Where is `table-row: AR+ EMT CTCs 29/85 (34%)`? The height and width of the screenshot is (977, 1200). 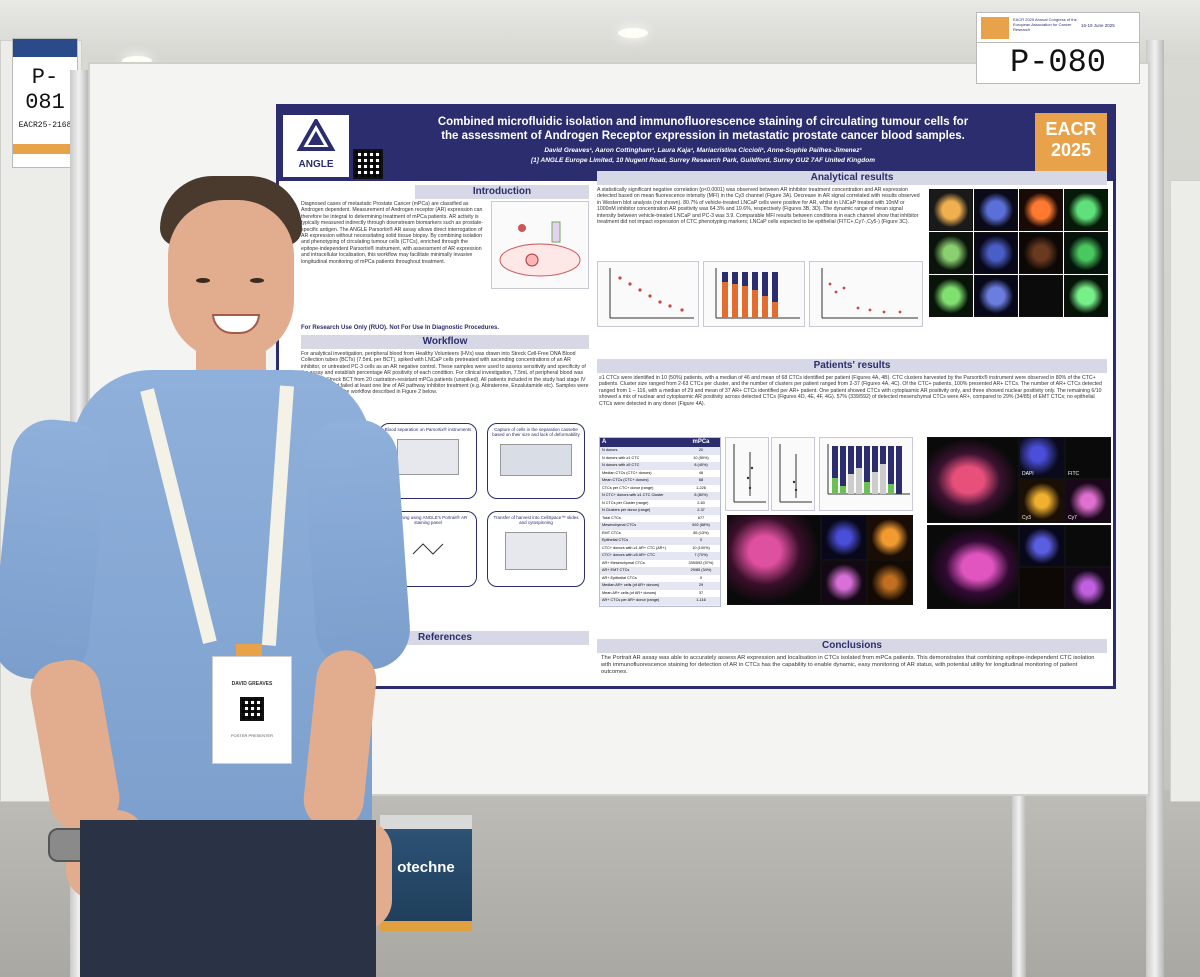 table-row: AR+ EMT CTCs 29/85 (34%) is located at coordinates (660, 571).